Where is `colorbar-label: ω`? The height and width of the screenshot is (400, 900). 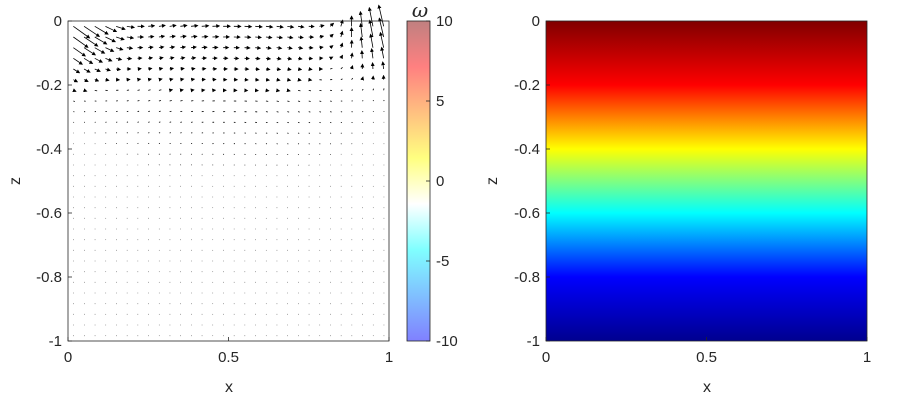 colorbar-label: ω is located at coordinates (420, 11).